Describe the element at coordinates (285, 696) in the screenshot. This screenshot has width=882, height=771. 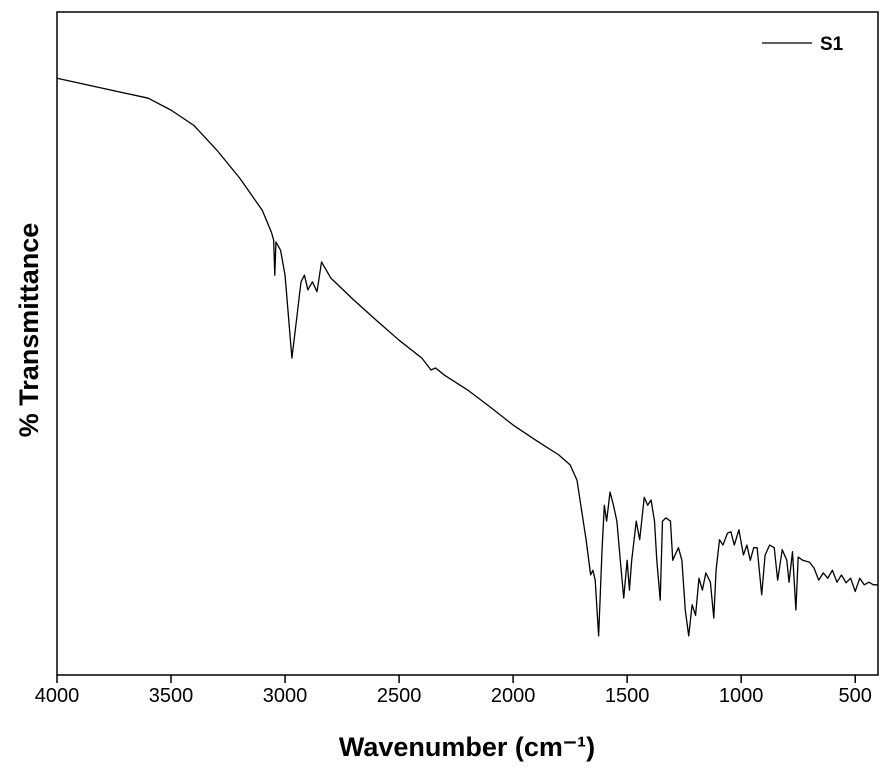
I see `x-tick-label: 3000` at that location.